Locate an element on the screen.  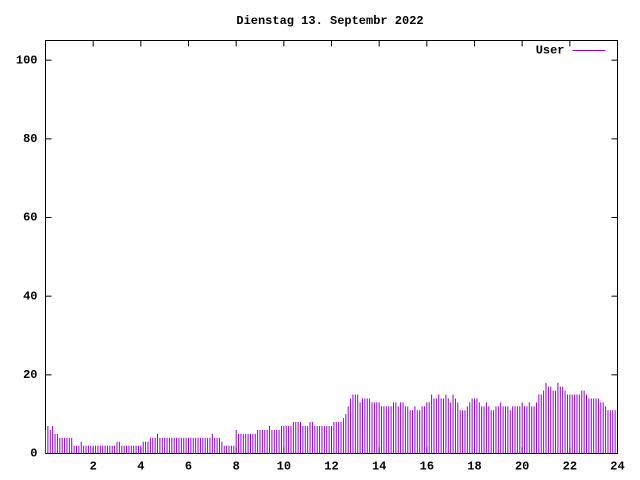
x-tick-label: 10 is located at coordinates (284, 467).